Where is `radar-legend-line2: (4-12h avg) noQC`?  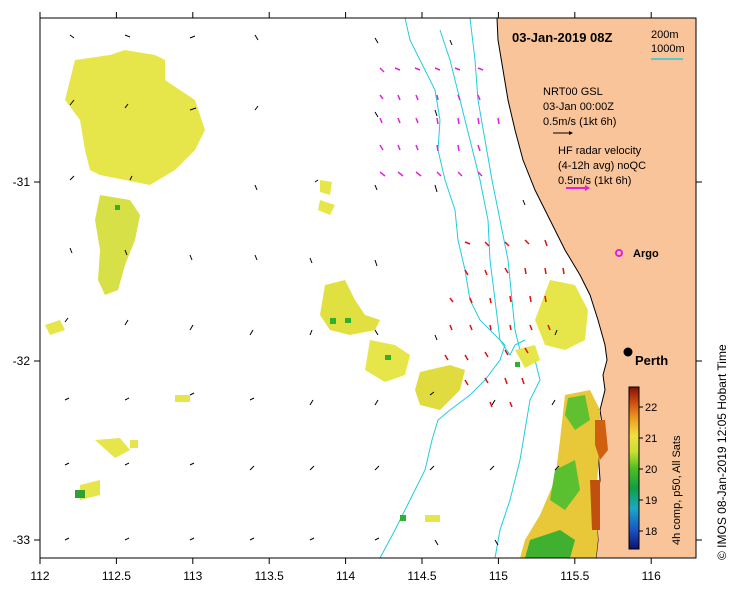 radar-legend-line2: (4-12h avg) noQC is located at coordinates (602, 166).